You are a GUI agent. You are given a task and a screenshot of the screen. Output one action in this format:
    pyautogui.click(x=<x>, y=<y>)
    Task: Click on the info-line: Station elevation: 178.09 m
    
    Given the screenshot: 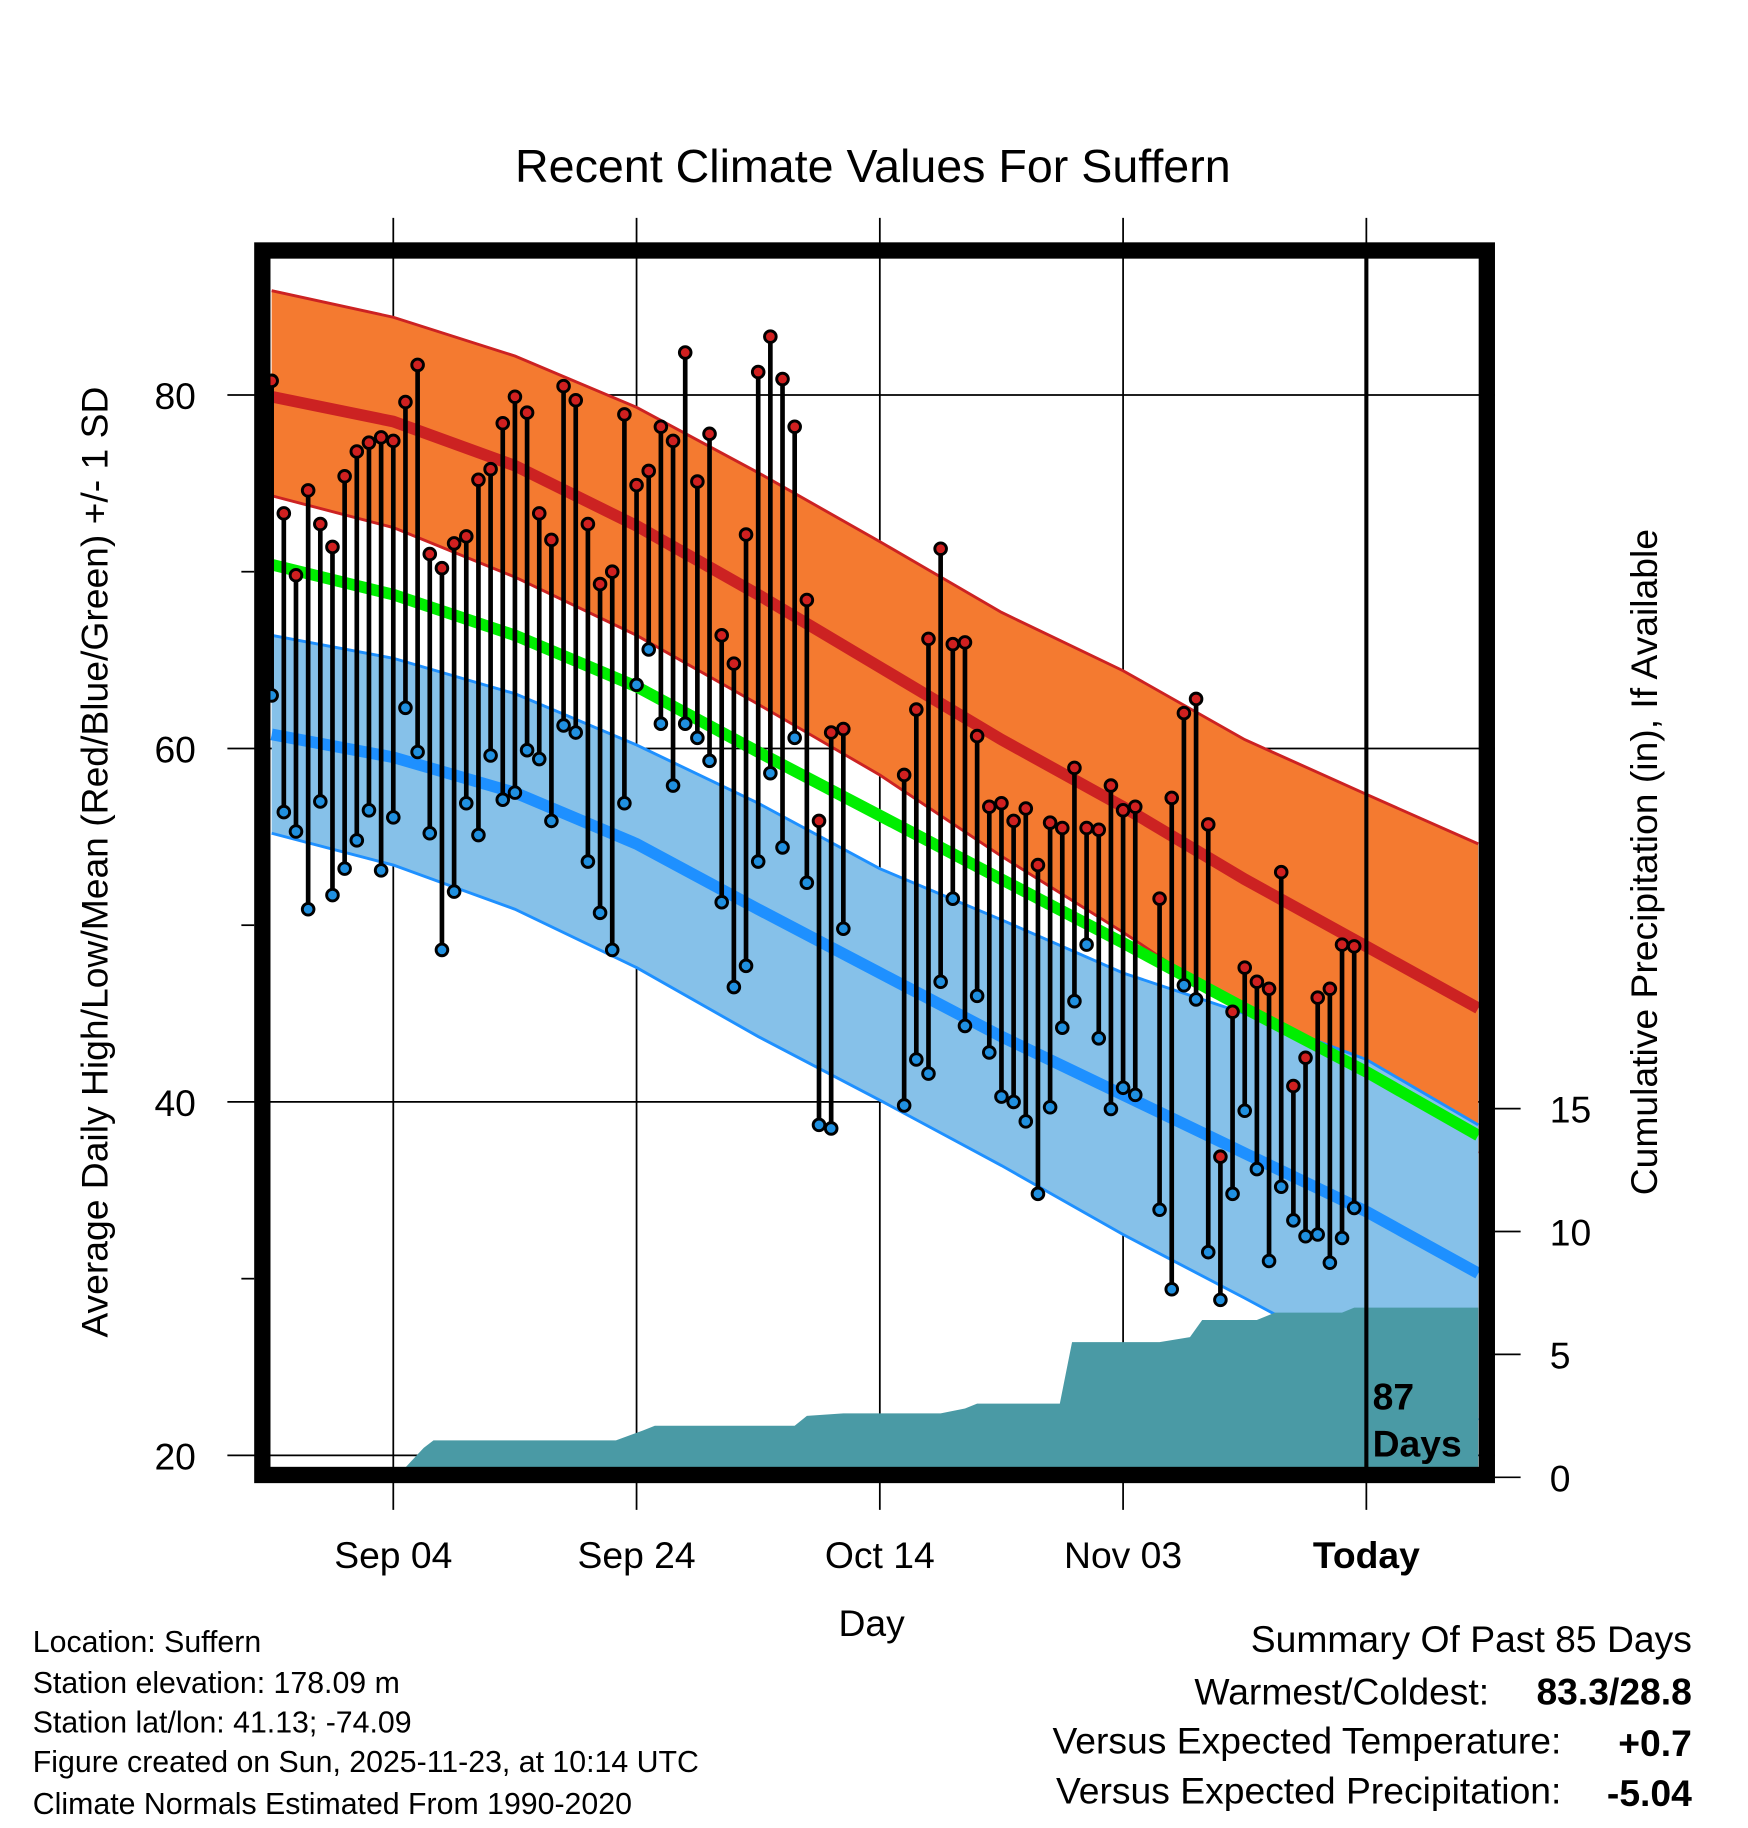 What is the action you would take?
    pyautogui.click(x=216, y=1683)
    